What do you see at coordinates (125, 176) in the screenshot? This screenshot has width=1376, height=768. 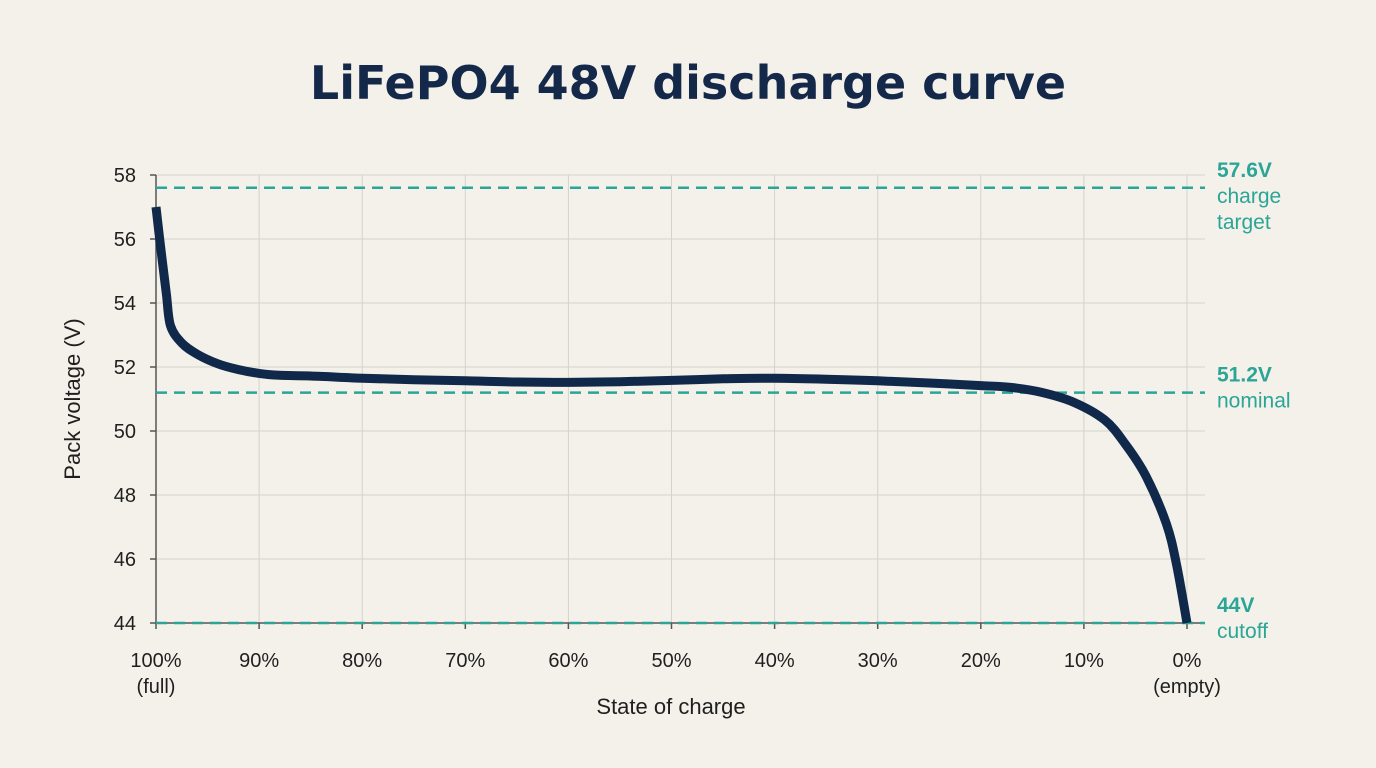 I see `y-tick-label: 58` at bounding box center [125, 176].